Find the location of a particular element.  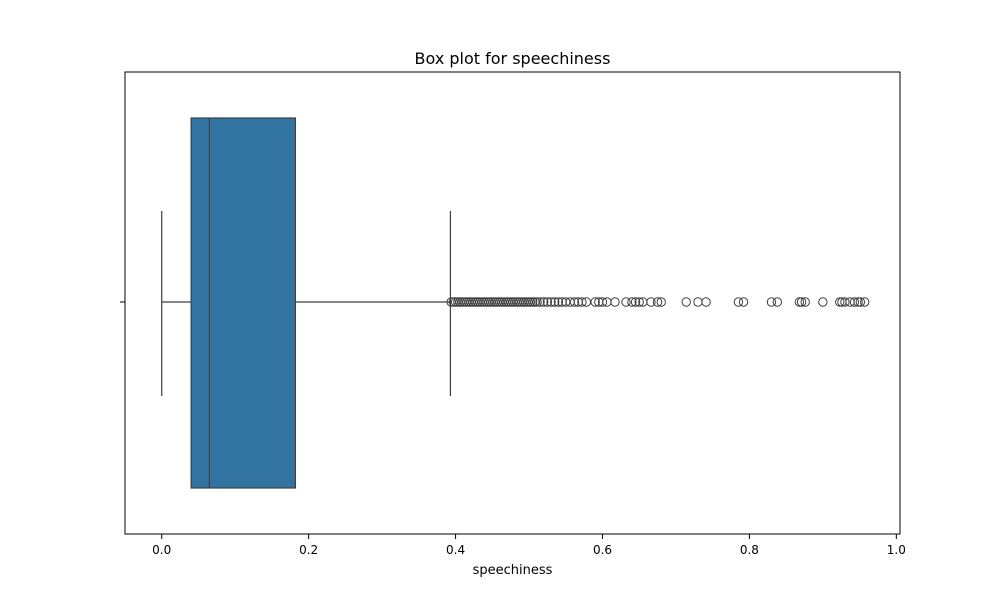

x-tick-label: 1.0 is located at coordinates (896, 550).